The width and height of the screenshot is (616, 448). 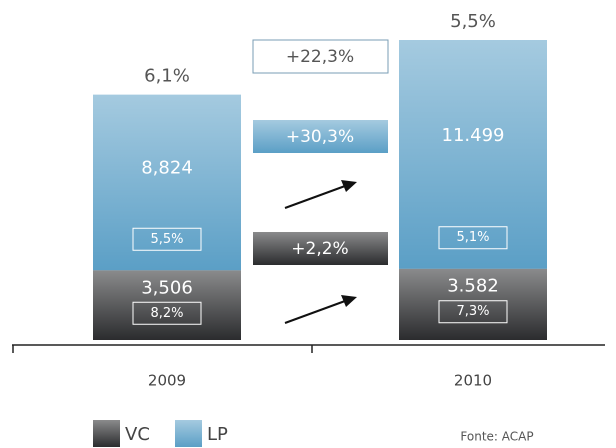 I want to click on growth-label: +30,3%, so click(x=320, y=137).